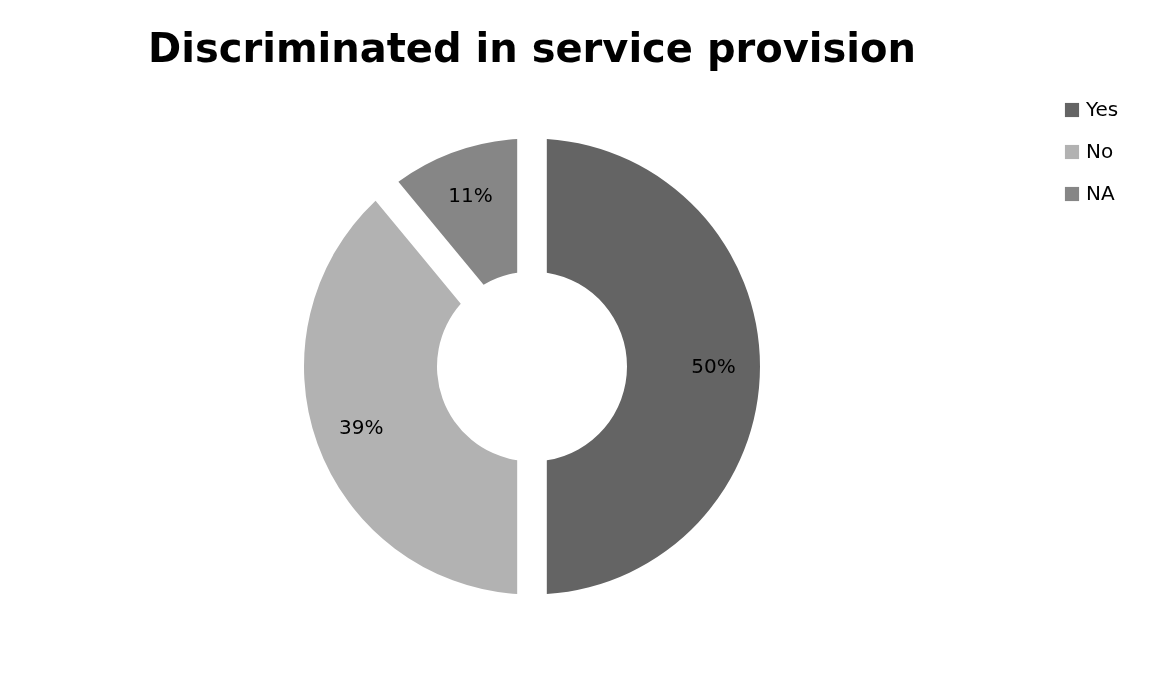 The height and width of the screenshot is (693, 1159). What do you see at coordinates (1100, 151) in the screenshot?
I see `legend-label: No` at bounding box center [1100, 151].